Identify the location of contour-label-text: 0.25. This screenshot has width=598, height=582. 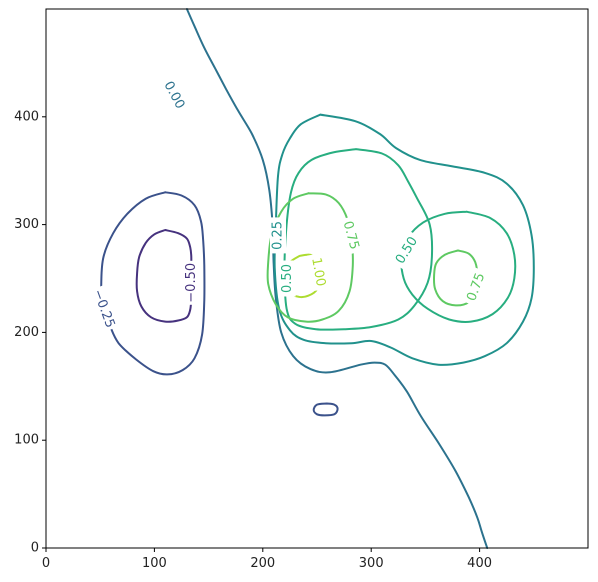
(278, 235).